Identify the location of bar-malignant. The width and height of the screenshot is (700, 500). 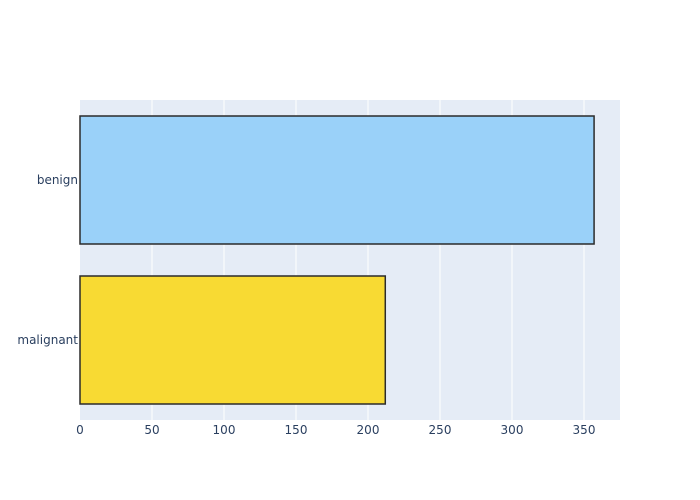
(233, 340).